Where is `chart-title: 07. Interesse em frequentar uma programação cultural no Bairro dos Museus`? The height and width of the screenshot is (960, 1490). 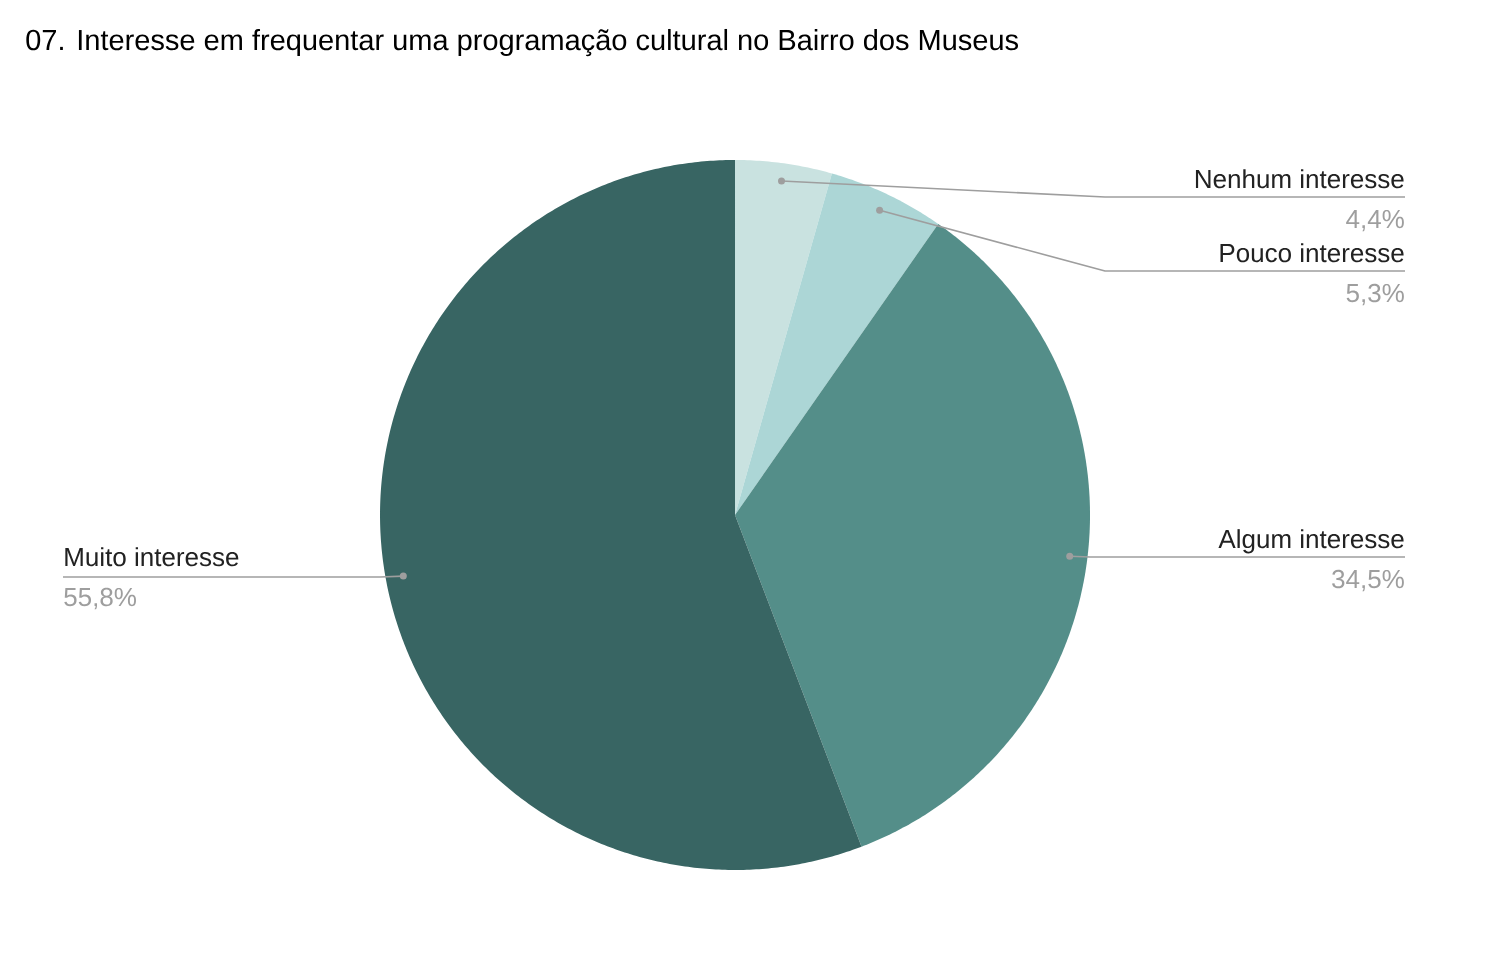
chart-title: 07. Interesse em frequentar uma programação cultural no Bairro dos Museus is located at coordinates (522, 42).